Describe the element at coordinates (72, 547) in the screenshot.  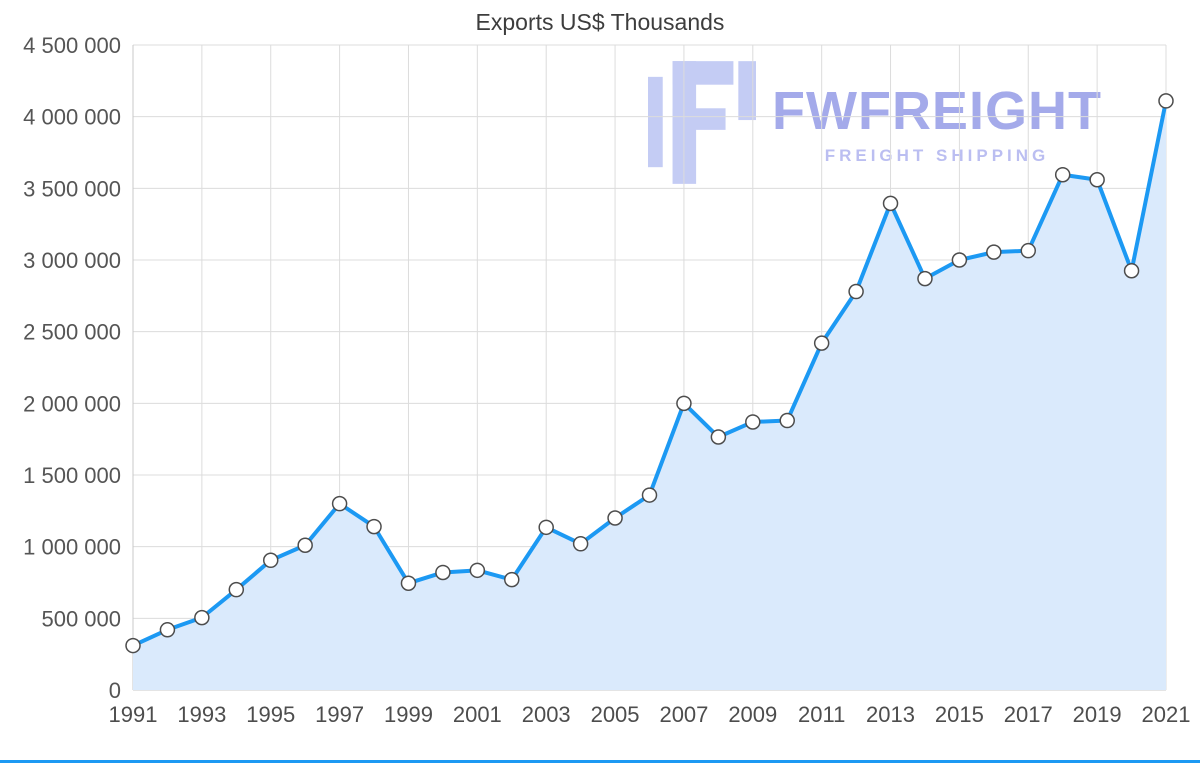
I see `svg-text: 1 000 000` at that location.